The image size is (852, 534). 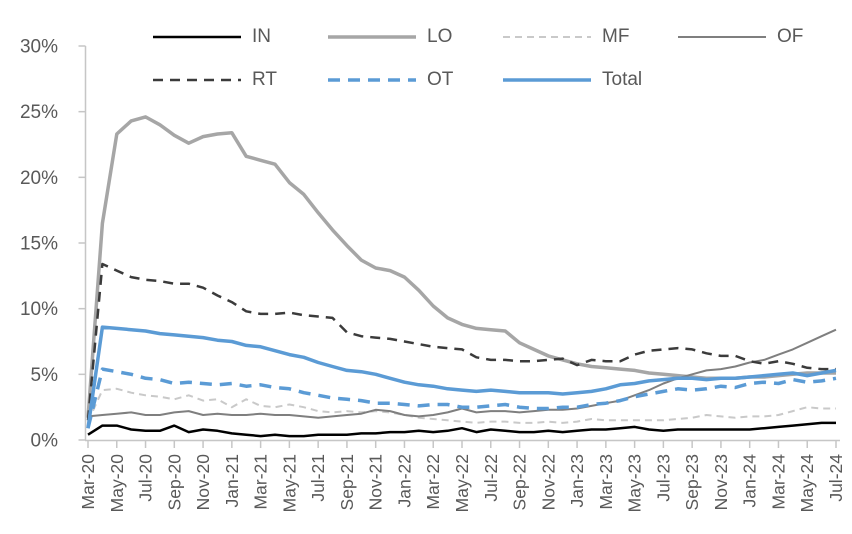 I want to click on x-axis-label: Jul-22, so click(x=491, y=478).